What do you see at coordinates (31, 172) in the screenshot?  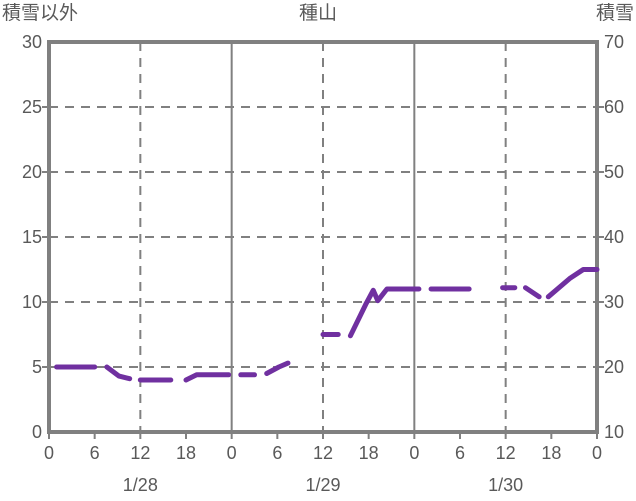 I see `left-axis-tick-label: 20` at bounding box center [31, 172].